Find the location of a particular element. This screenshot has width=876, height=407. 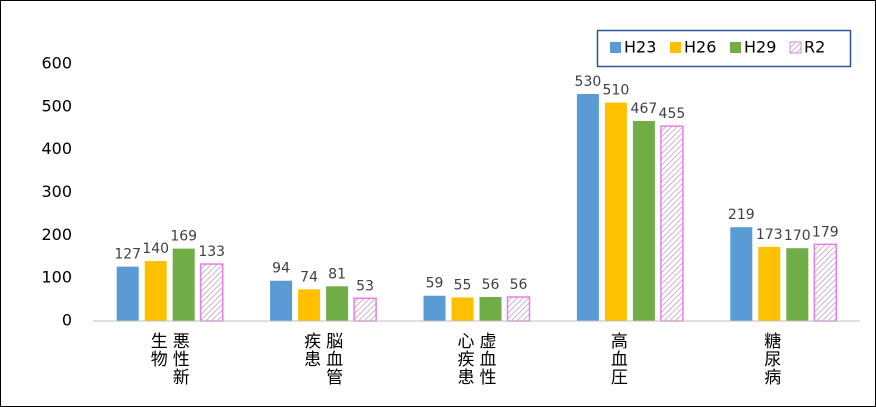

data-label: 169 is located at coordinates (183, 237).